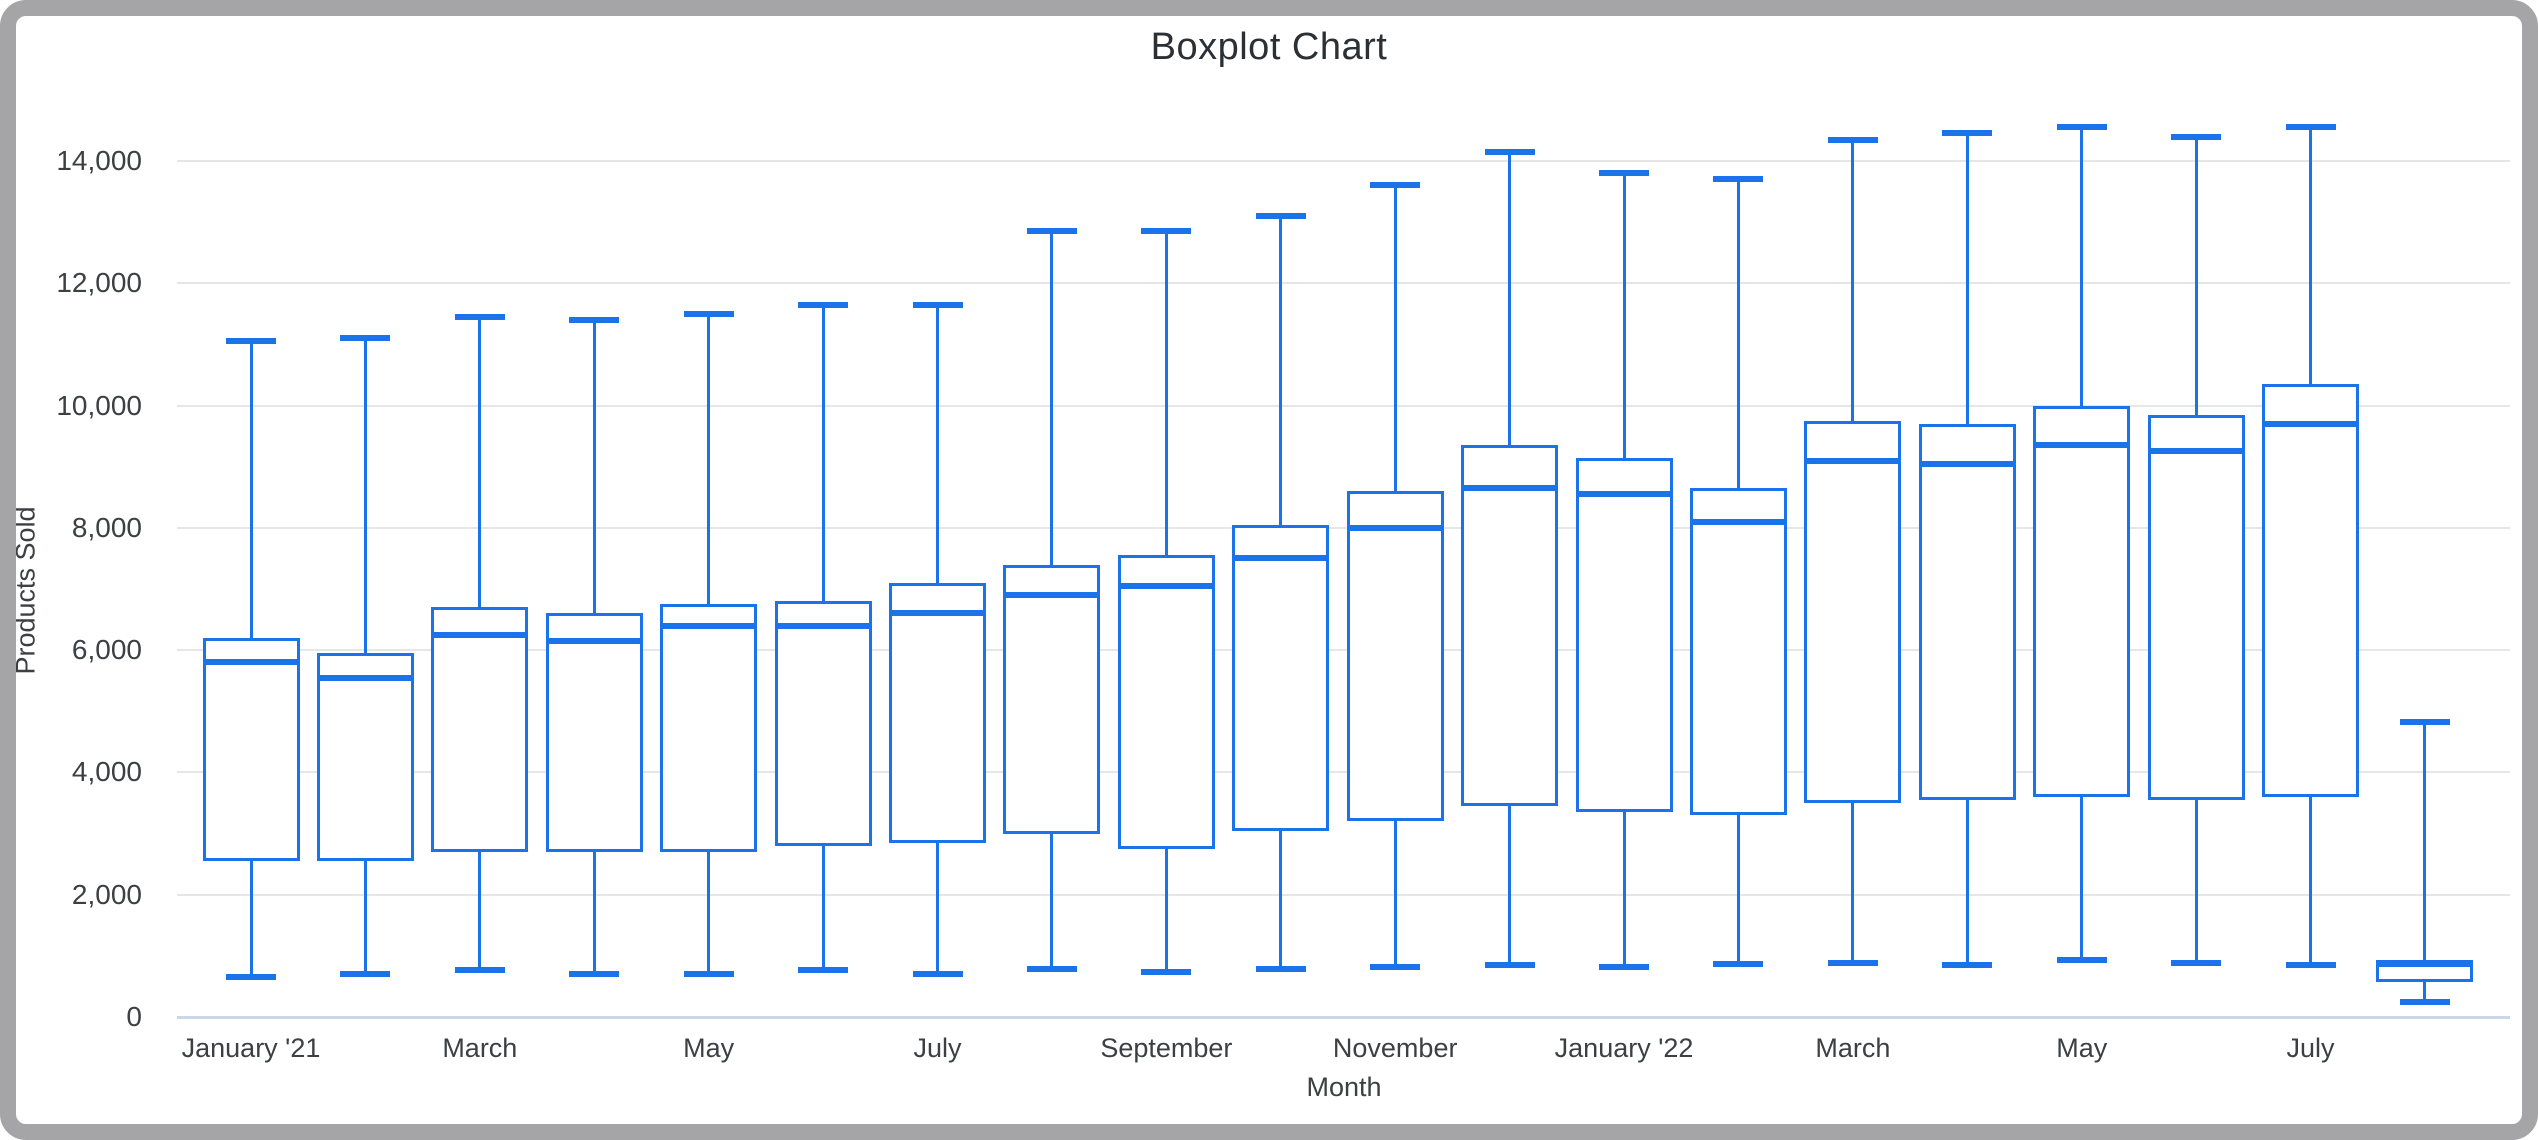 The width and height of the screenshot is (2538, 1140). What do you see at coordinates (1343, 1017) in the screenshot?
I see `x-axis-baseline` at bounding box center [1343, 1017].